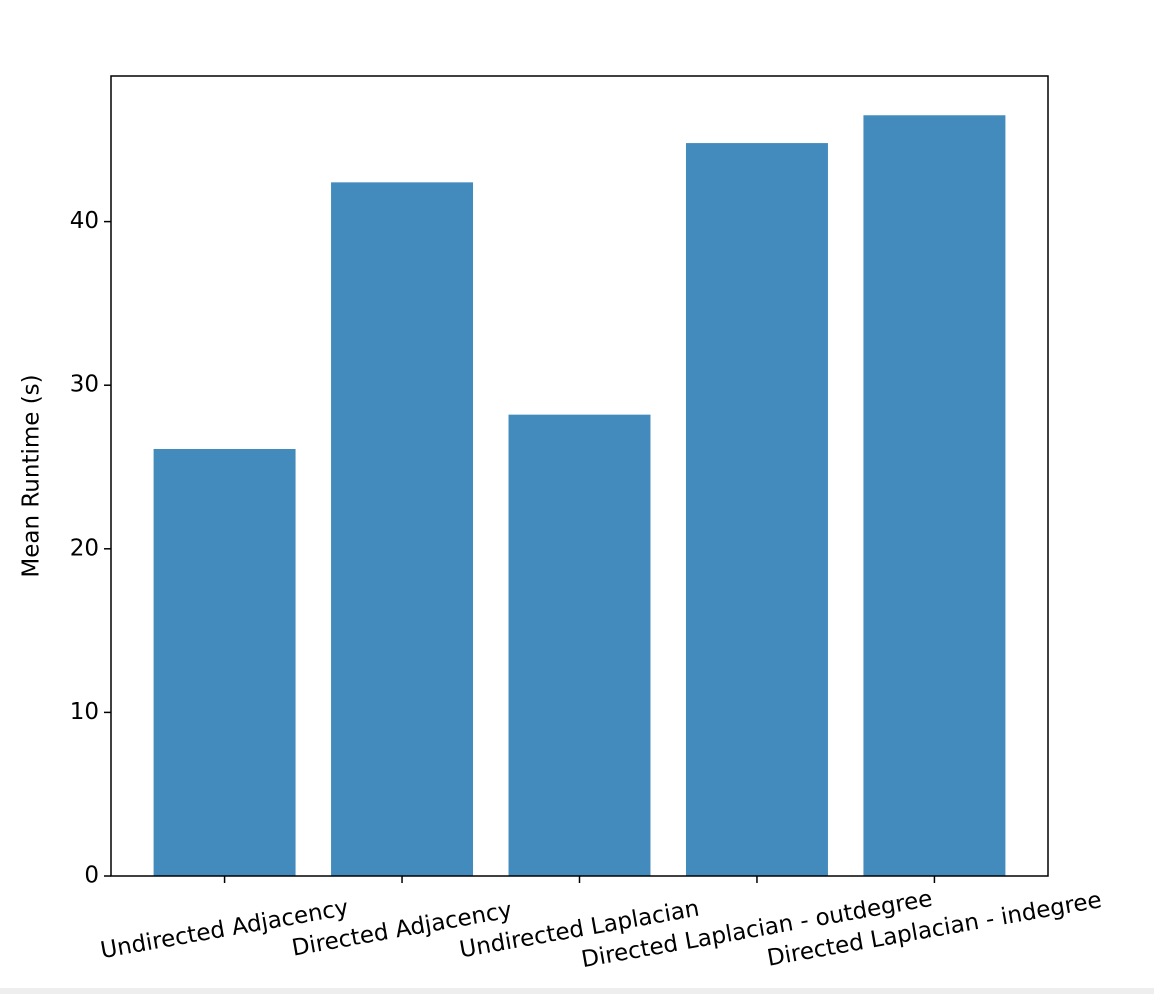  Describe the element at coordinates (84, 385) in the screenshot. I see `y-tick-label: 30` at that location.